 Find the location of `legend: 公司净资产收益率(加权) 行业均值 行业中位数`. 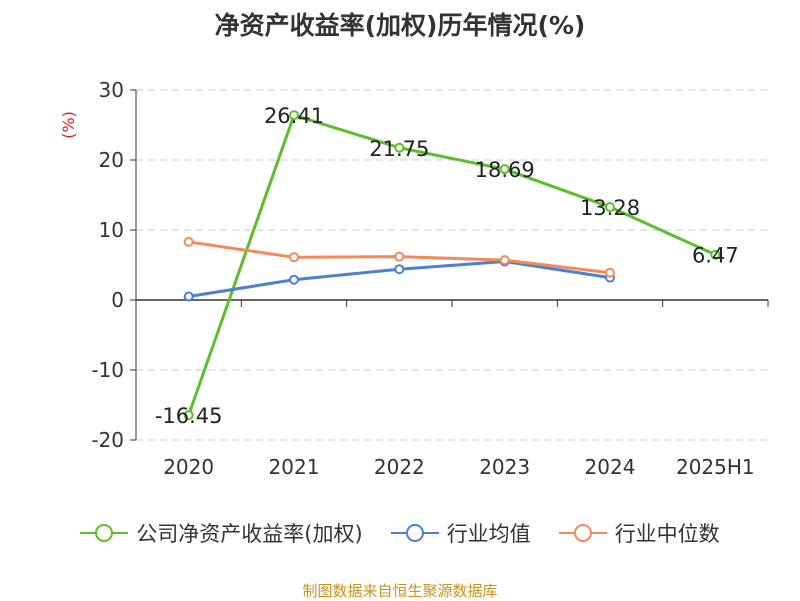

legend: 公司净资产收益率(加权) 行业均值 行业中位数 is located at coordinates (400, 533).